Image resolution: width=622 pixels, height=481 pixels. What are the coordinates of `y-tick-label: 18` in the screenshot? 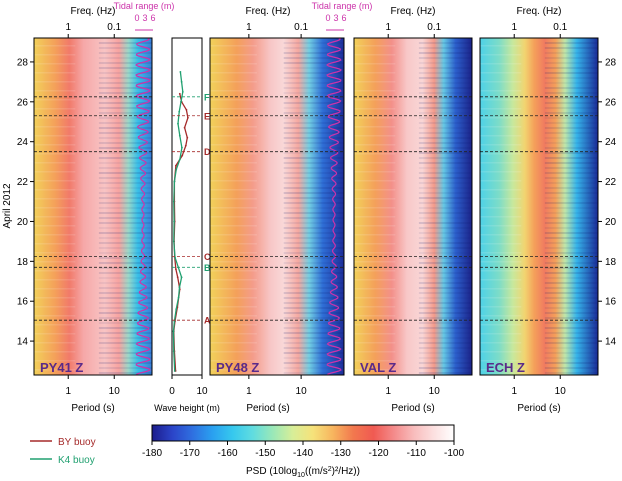 It's located at (611, 262).